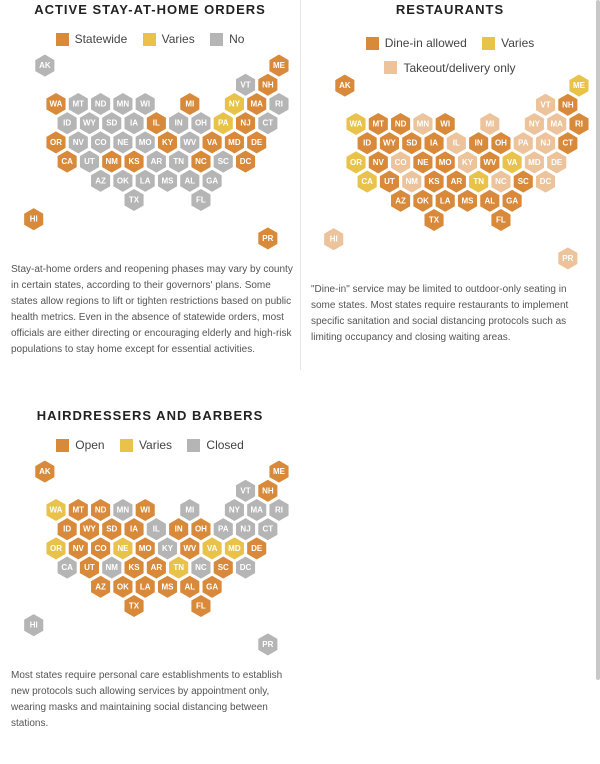 This screenshot has width=600, height=764. I want to click on state-tile-ks: KS, so click(134, 161).